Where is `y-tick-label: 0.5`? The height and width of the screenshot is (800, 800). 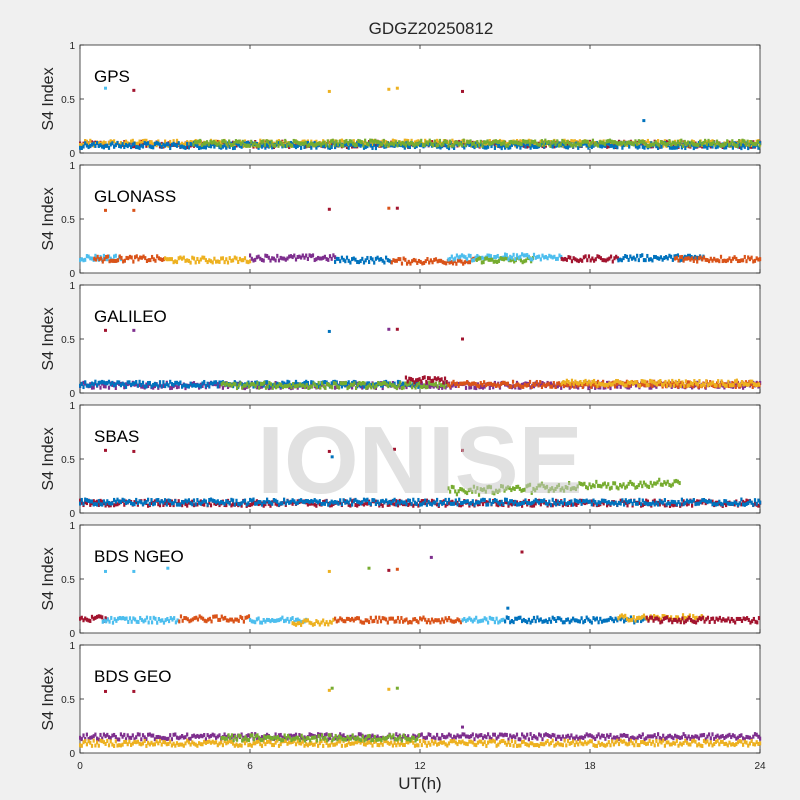
y-tick-label: 0.5 is located at coordinates (68, 580).